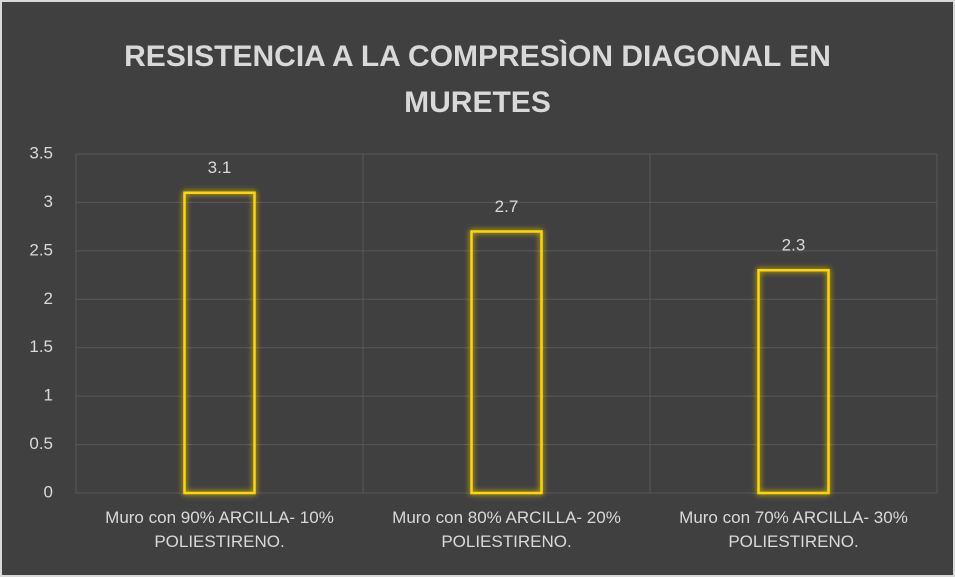 The image size is (955, 577). What do you see at coordinates (48, 491) in the screenshot?
I see `y-tick-label: 0` at bounding box center [48, 491].